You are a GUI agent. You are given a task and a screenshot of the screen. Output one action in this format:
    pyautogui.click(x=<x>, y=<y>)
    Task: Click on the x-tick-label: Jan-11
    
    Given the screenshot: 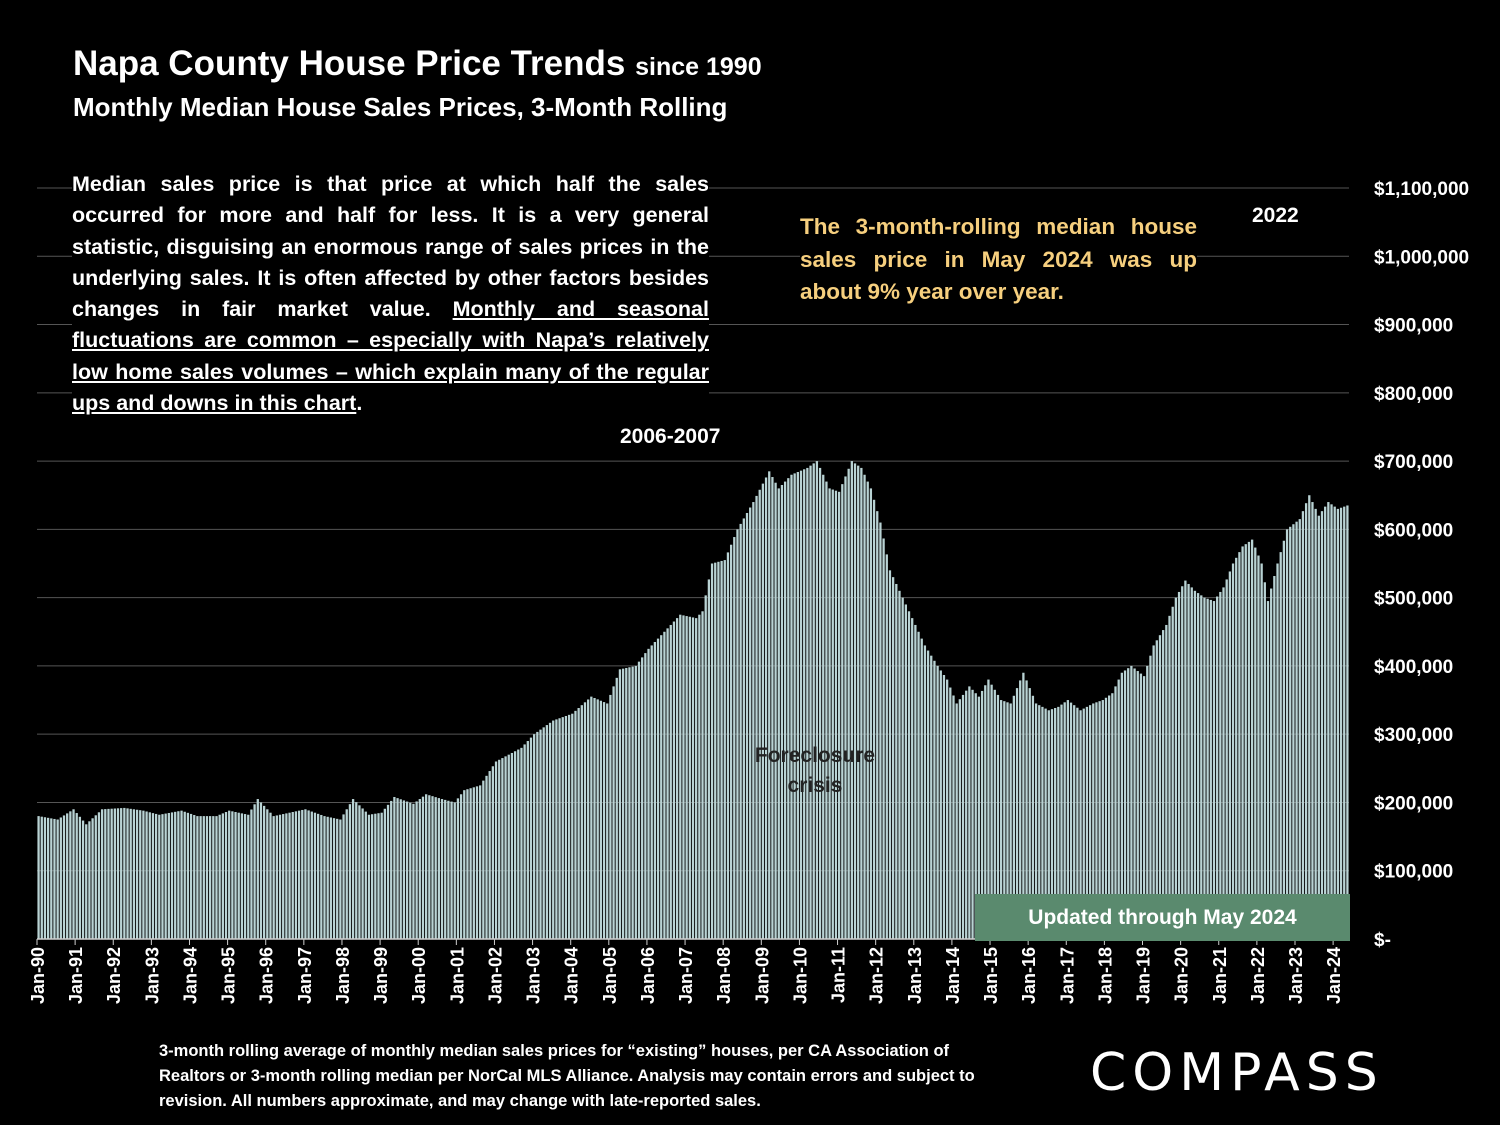 What is the action you would take?
    pyautogui.click(x=839, y=975)
    